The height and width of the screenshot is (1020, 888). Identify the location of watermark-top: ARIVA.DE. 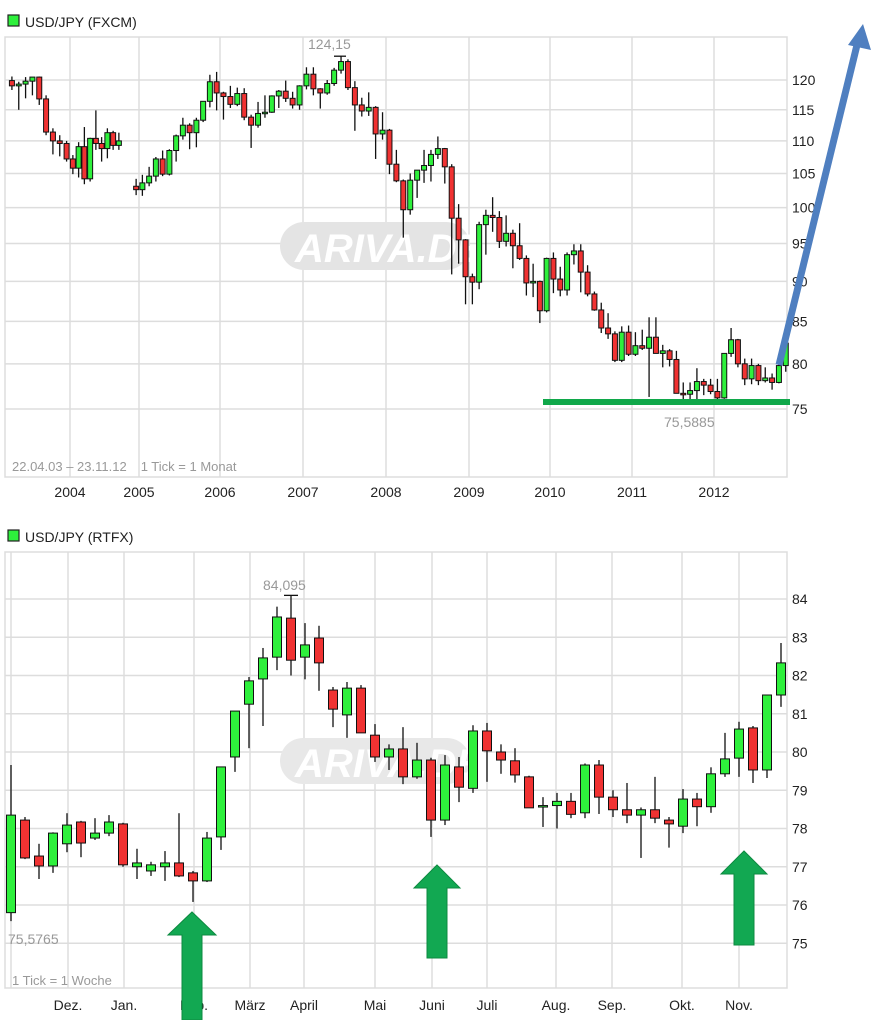
(382, 246).